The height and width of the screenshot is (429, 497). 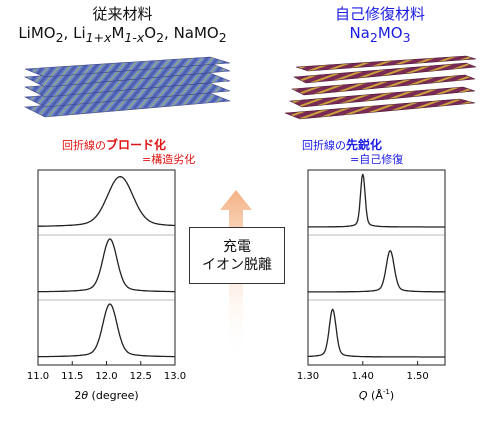 I want to click on layered-crystal-structure-right, so click(x=380, y=87).